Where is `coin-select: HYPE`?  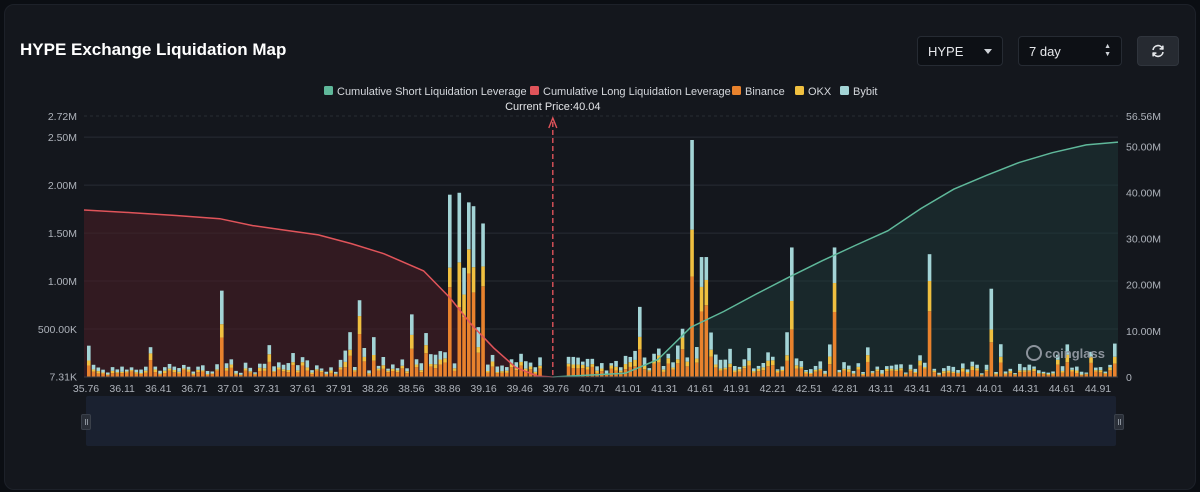 coin-select: HYPE is located at coordinates (960, 51).